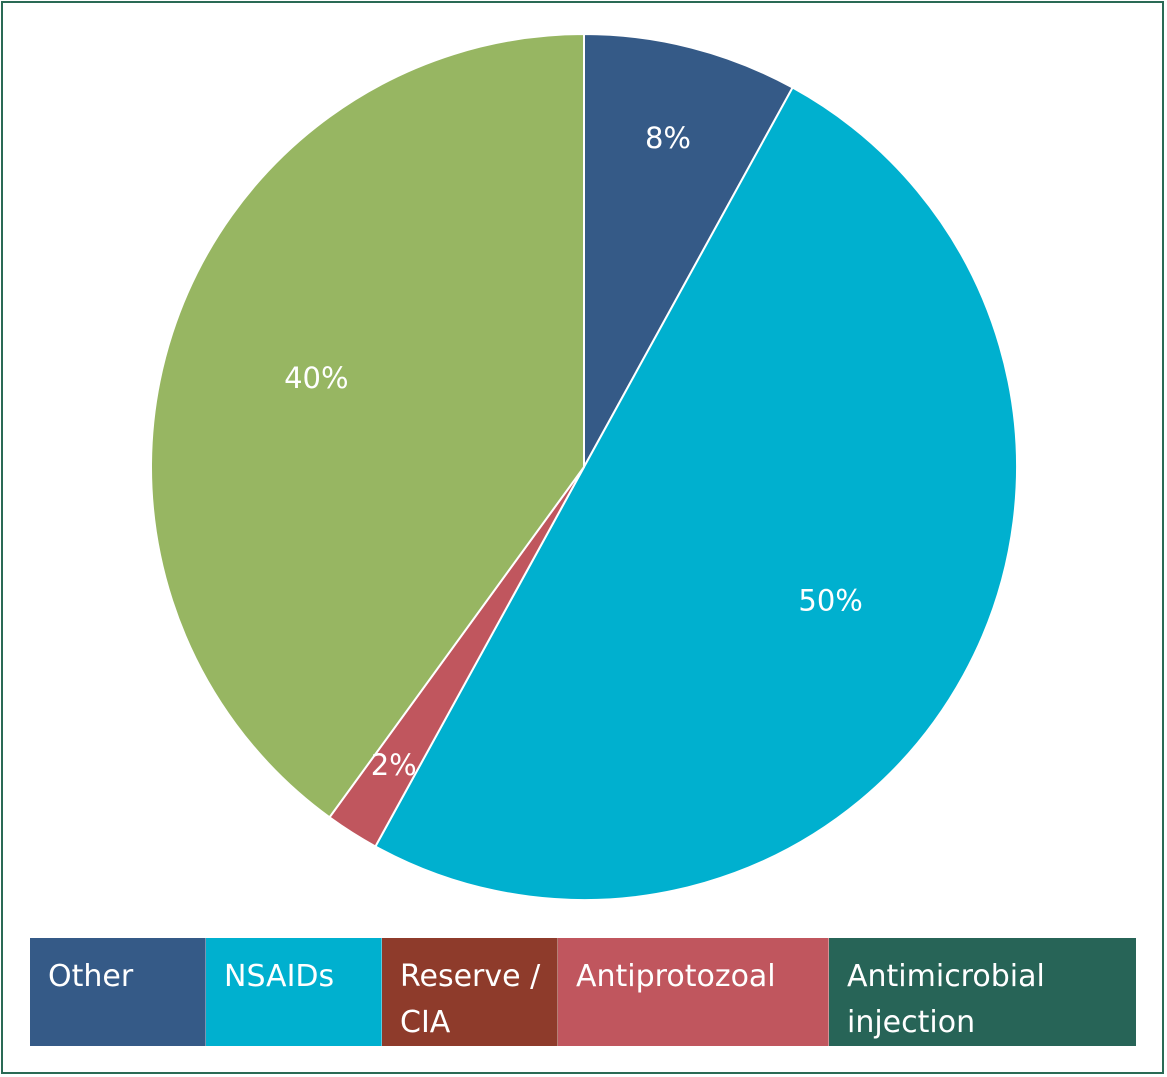  What do you see at coordinates (279, 976) in the screenshot?
I see `legend-label-nsaids: NSAIDs` at bounding box center [279, 976].